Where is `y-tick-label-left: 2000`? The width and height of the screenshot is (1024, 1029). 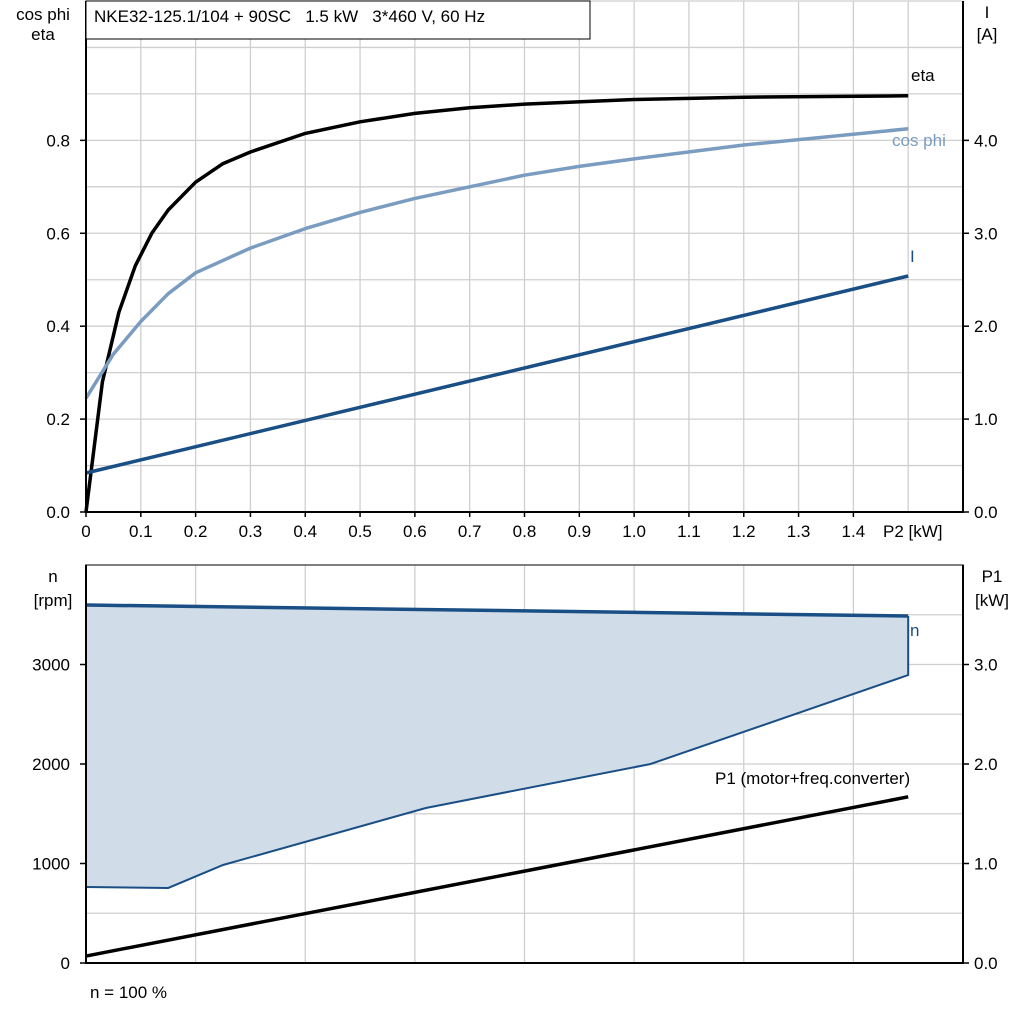
y-tick-label-left: 2000 is located at coordinates (51, 764).